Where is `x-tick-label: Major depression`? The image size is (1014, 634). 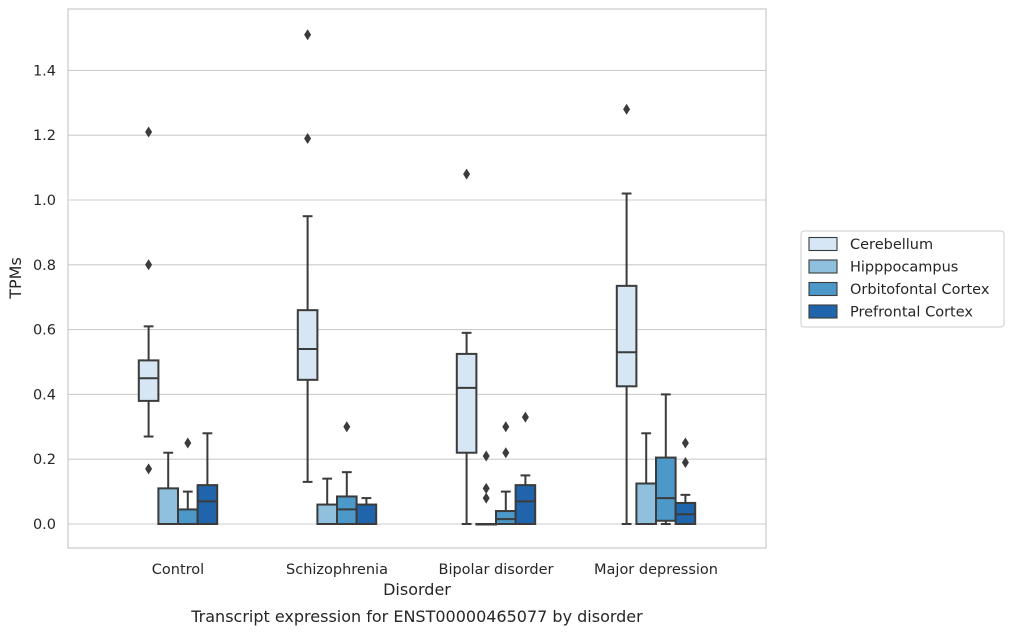
x-tick-label: Major depression is located at coordinates (656, 570).